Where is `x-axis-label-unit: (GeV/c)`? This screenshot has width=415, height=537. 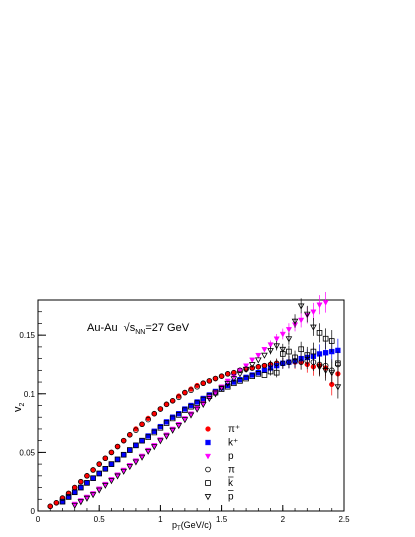
x-axis-label-unit: (GeV/c) is located at coordinates (196, 525).